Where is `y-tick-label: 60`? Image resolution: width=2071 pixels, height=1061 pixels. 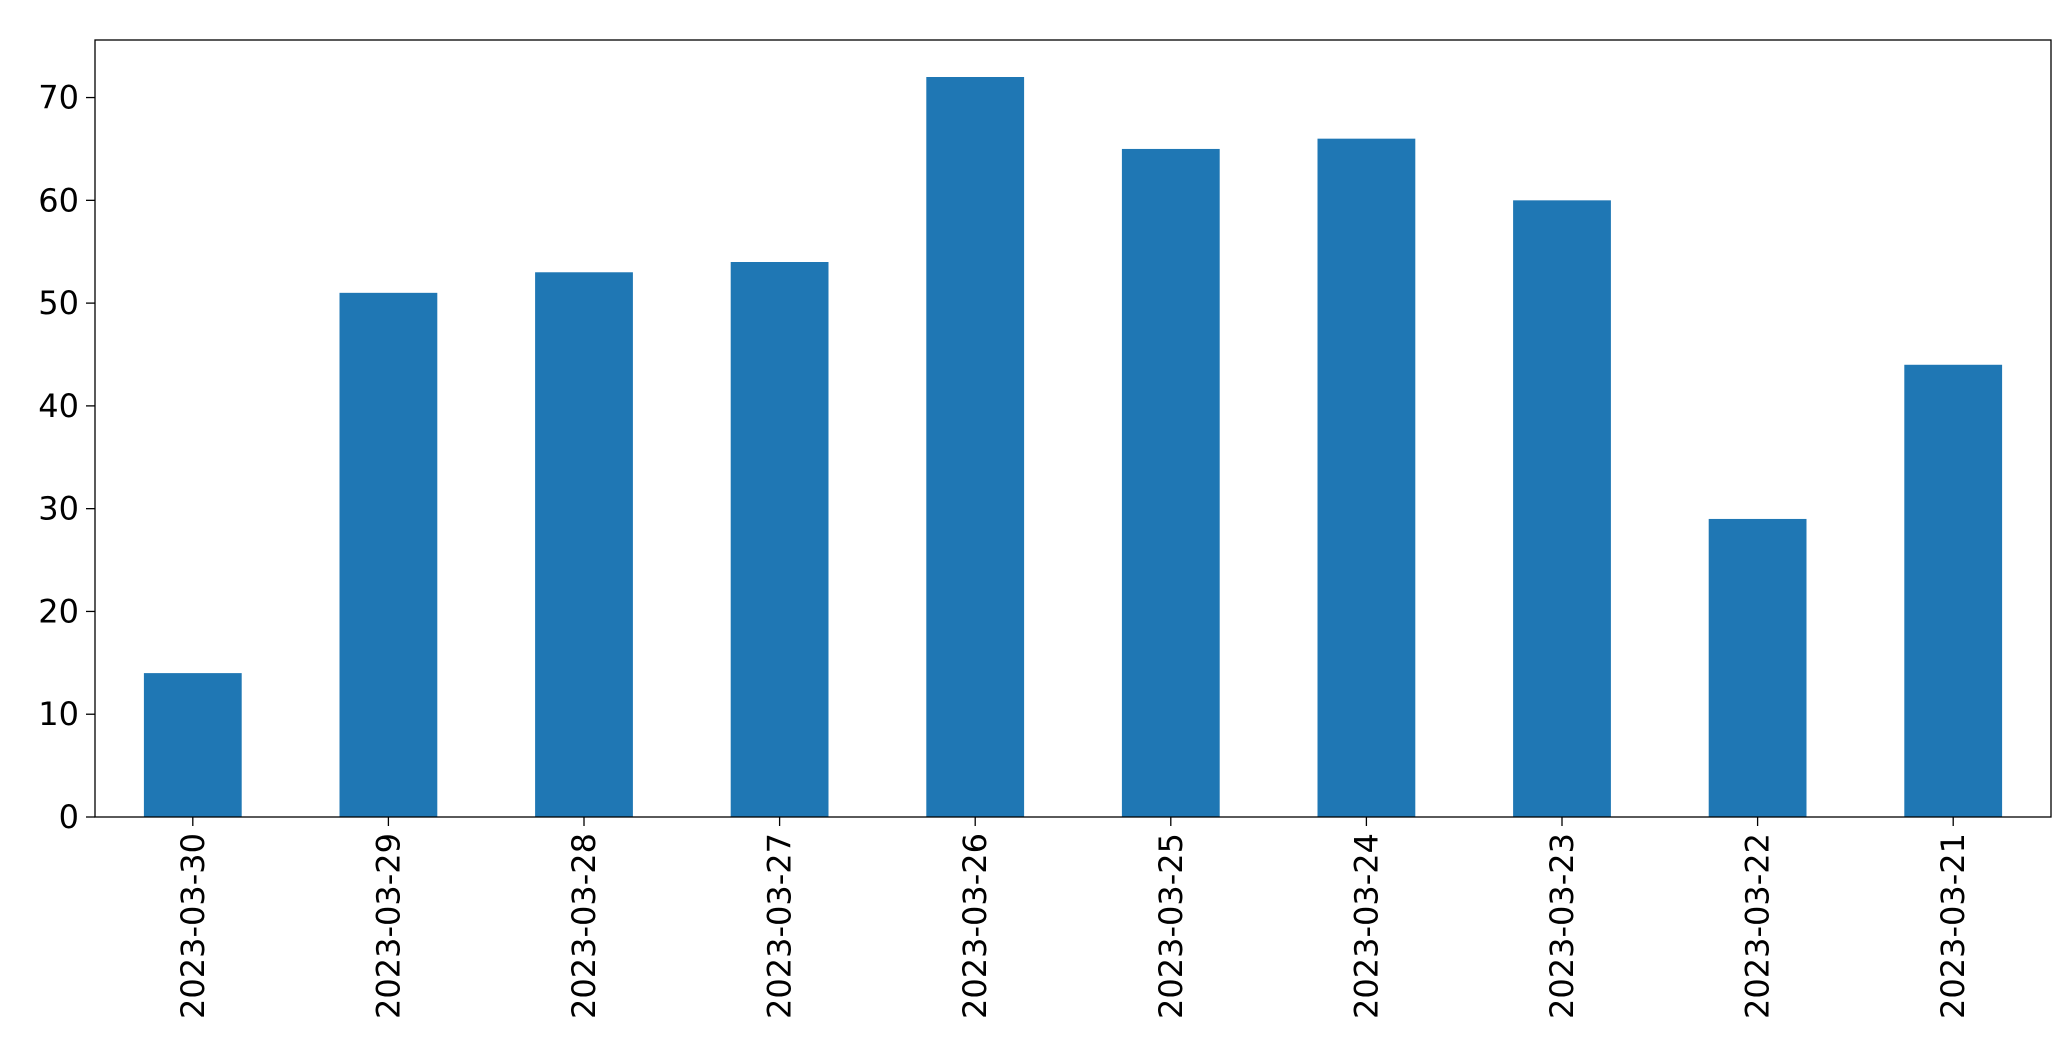
y-tick-label: 60 is located at coordinates (58, 200).